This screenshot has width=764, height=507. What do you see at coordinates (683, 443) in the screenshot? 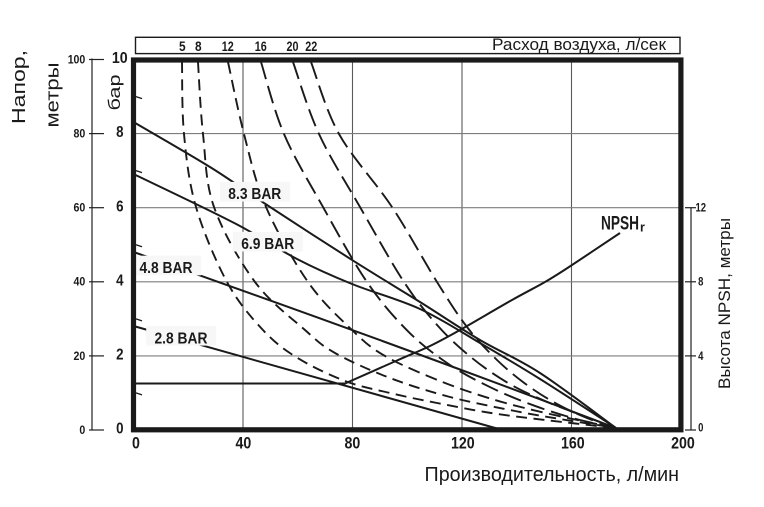
I see `svg-text: 200` at bounding box center [683, 443].